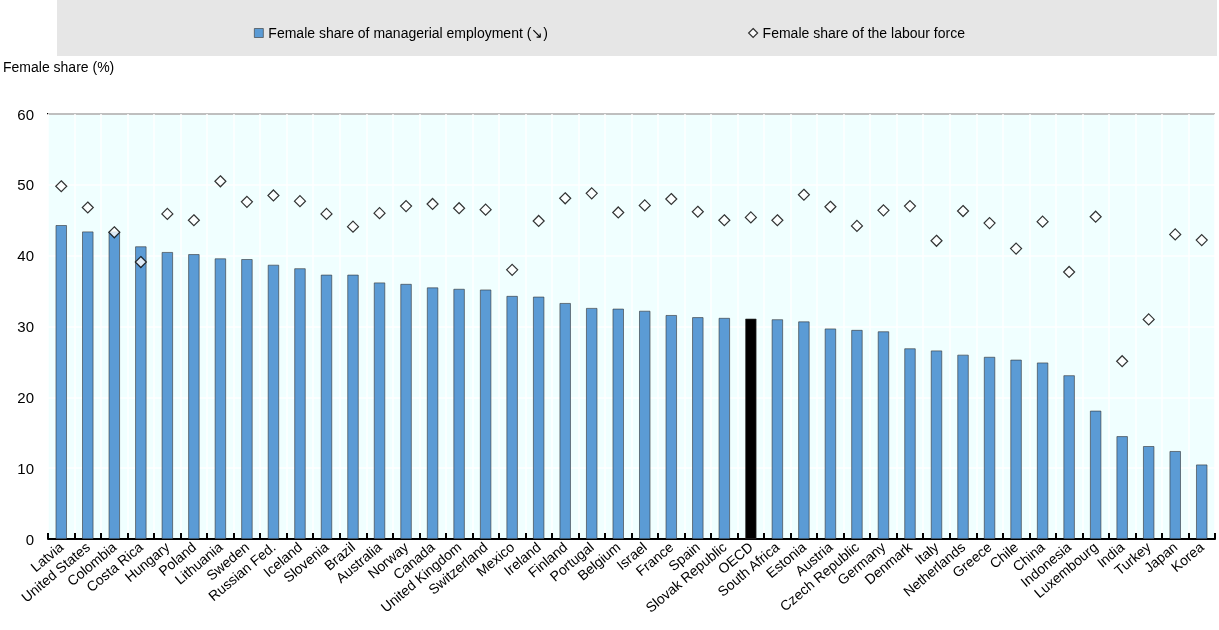 The height and width of the screenshot is (630, 1219). Describe the element at coordinates (25, 185) in the screenshot. I see `y-tick-label: 50` at that location.